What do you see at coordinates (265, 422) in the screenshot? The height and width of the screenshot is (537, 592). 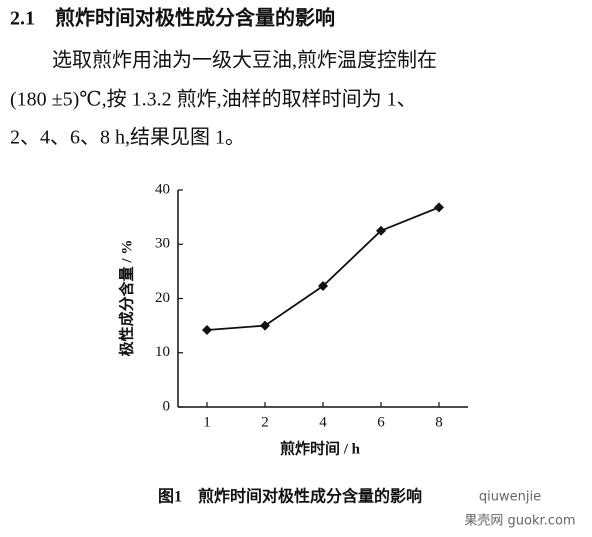 I see `x-tick-label: 2` at bounding box center [265, 422].